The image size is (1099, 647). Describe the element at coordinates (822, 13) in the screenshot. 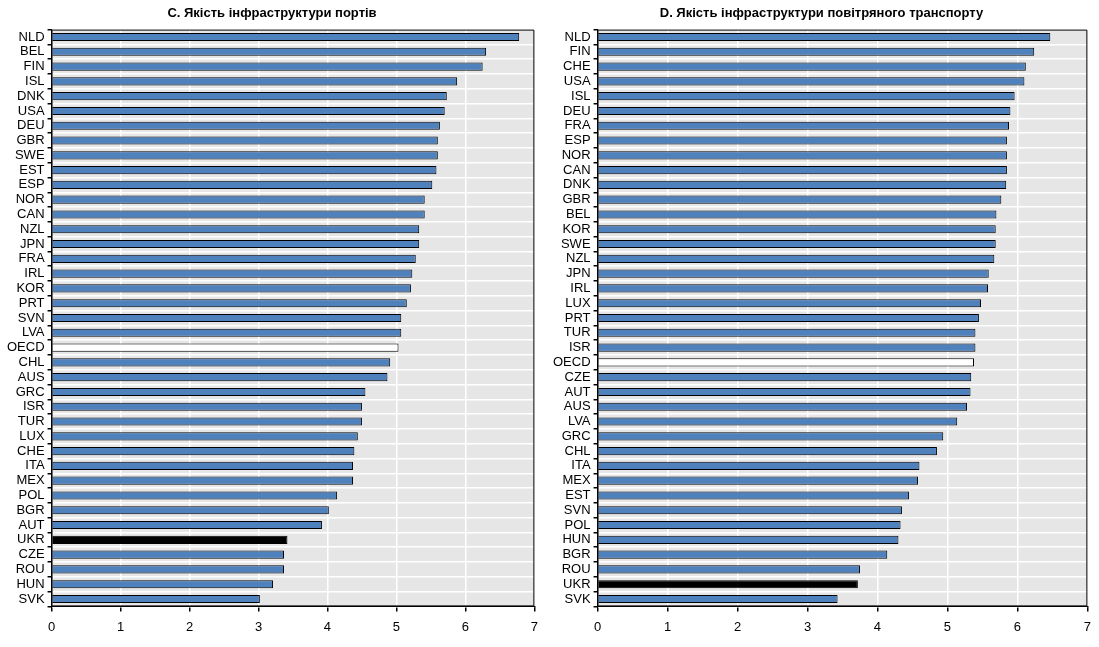

I see `chart-title: D. Якість інфраструктури повітряного транспорту` at that location.